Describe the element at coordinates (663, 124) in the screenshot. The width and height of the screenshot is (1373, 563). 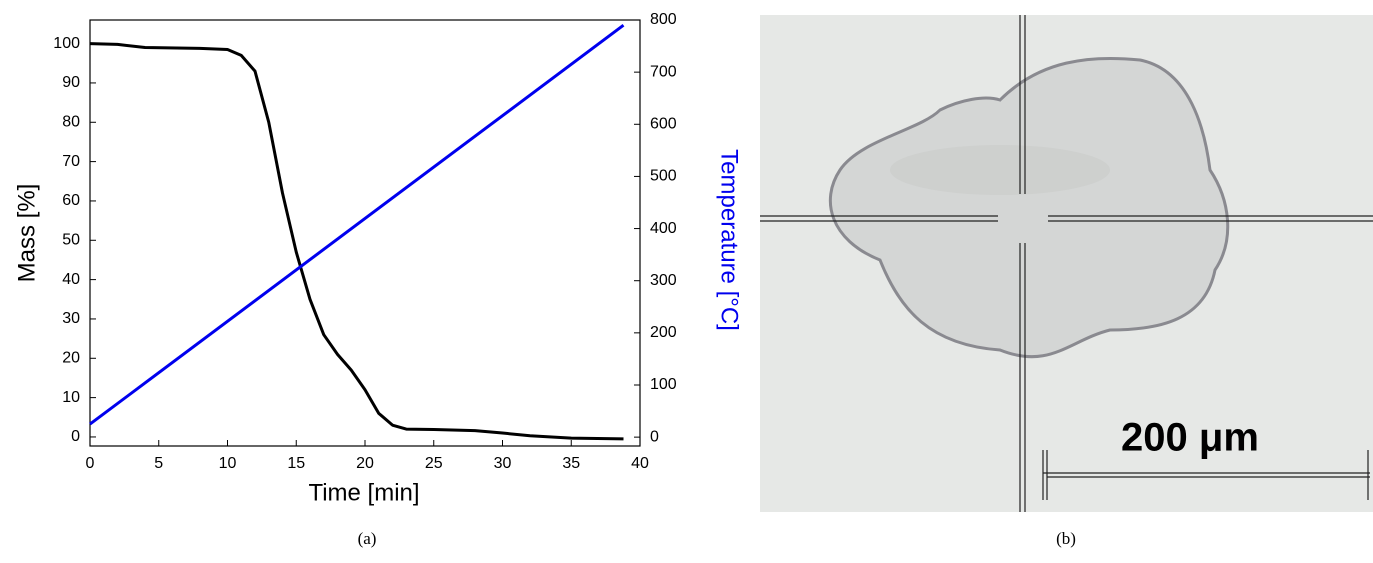
I see `y2-tick-label: 600` at that location.